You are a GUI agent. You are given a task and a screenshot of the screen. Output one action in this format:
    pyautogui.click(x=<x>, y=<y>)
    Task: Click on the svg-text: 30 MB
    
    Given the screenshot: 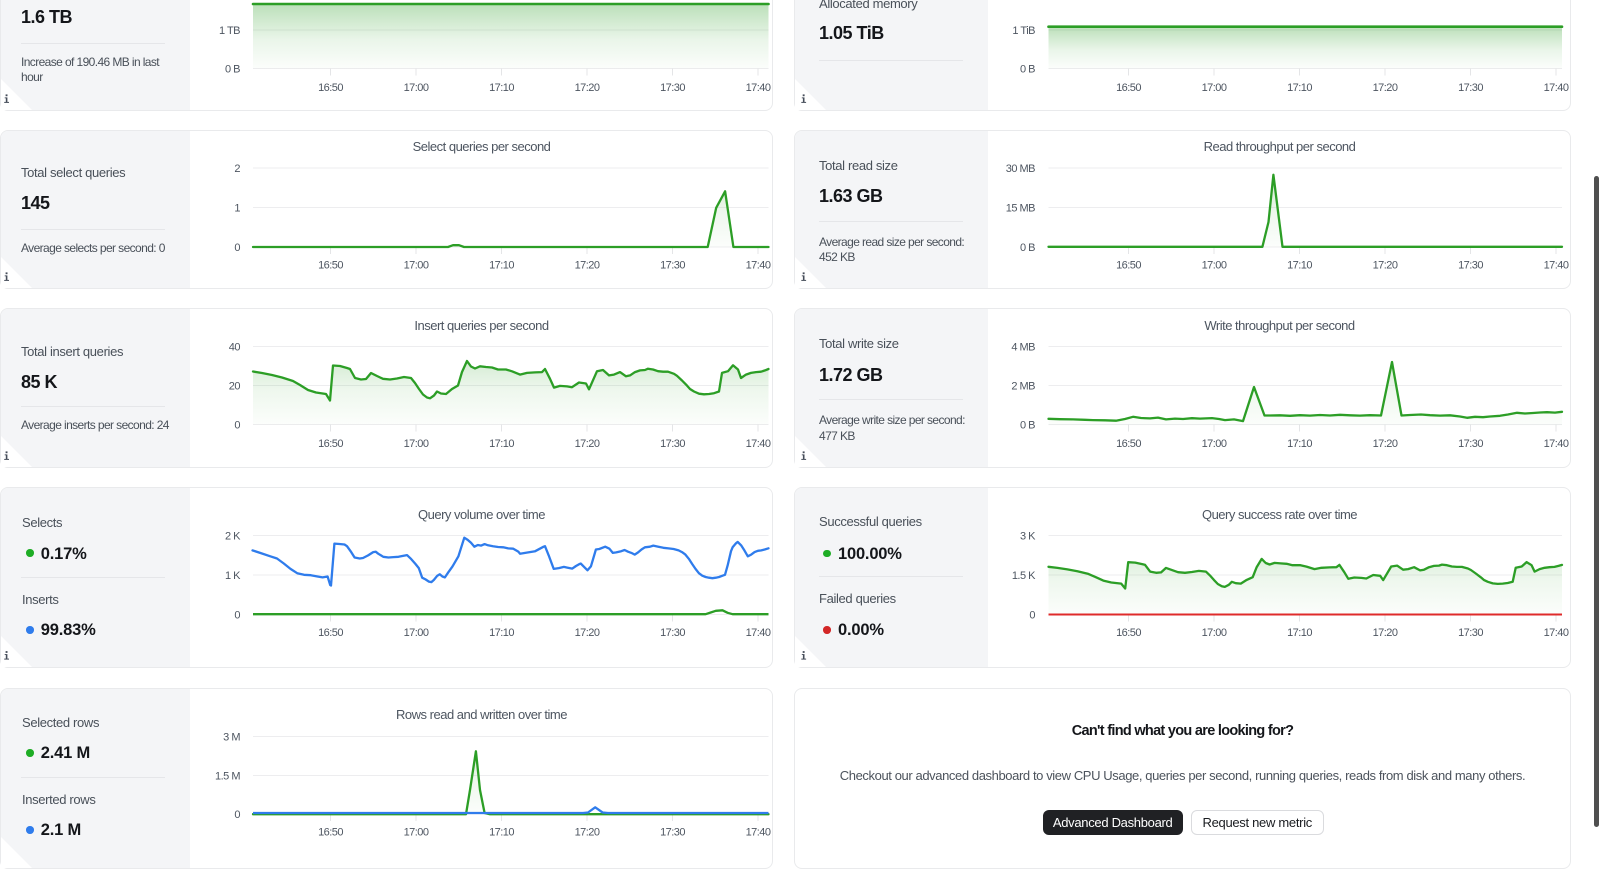 What is the action you would take?
    pyautogui.click(x=1020, y=169)
    